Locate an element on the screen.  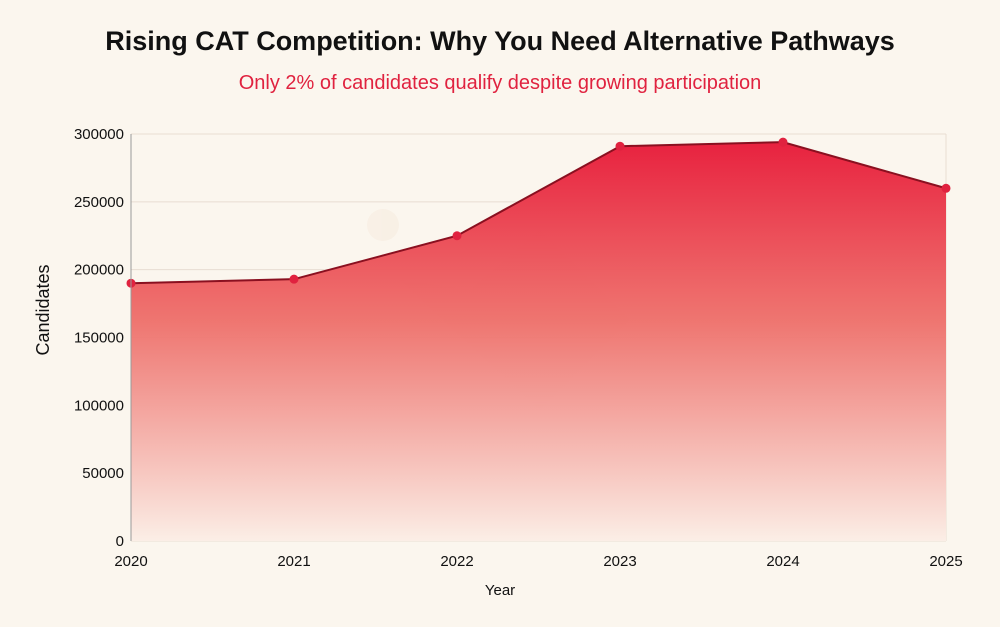
x-tick-label: 2023 is located at coordinates (619, 561).